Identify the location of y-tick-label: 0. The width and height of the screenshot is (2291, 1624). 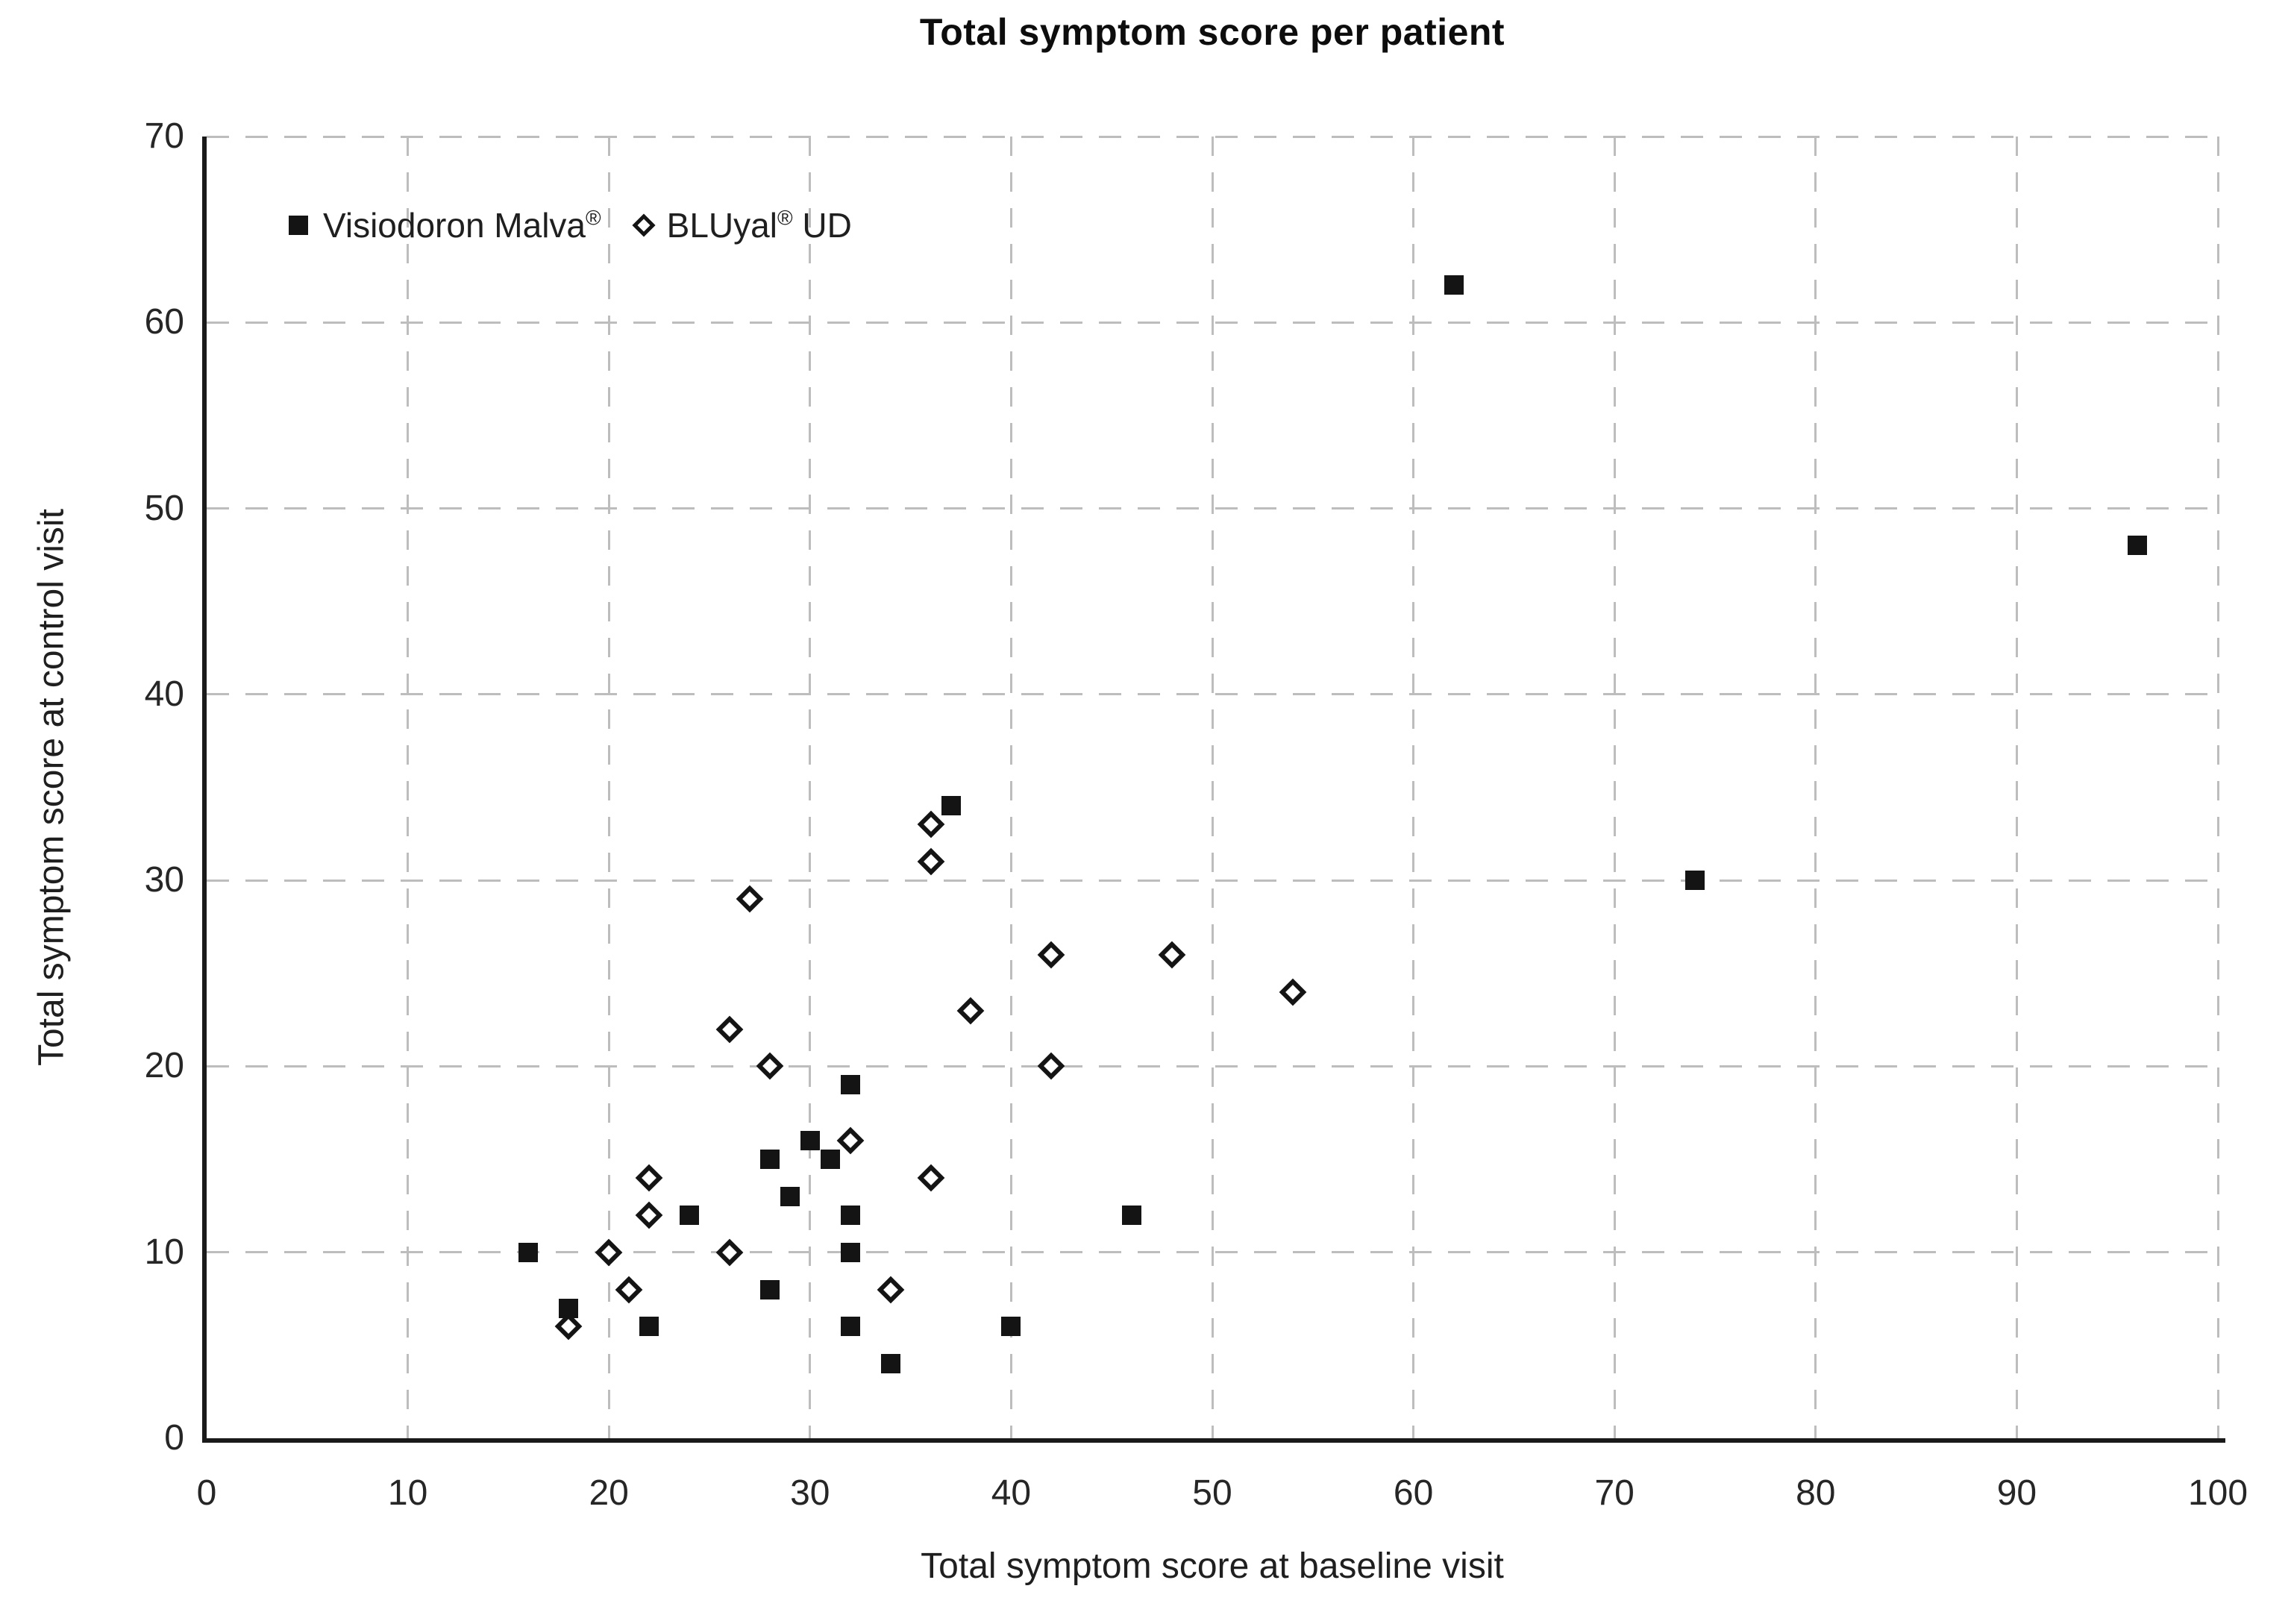
(174, 1438).